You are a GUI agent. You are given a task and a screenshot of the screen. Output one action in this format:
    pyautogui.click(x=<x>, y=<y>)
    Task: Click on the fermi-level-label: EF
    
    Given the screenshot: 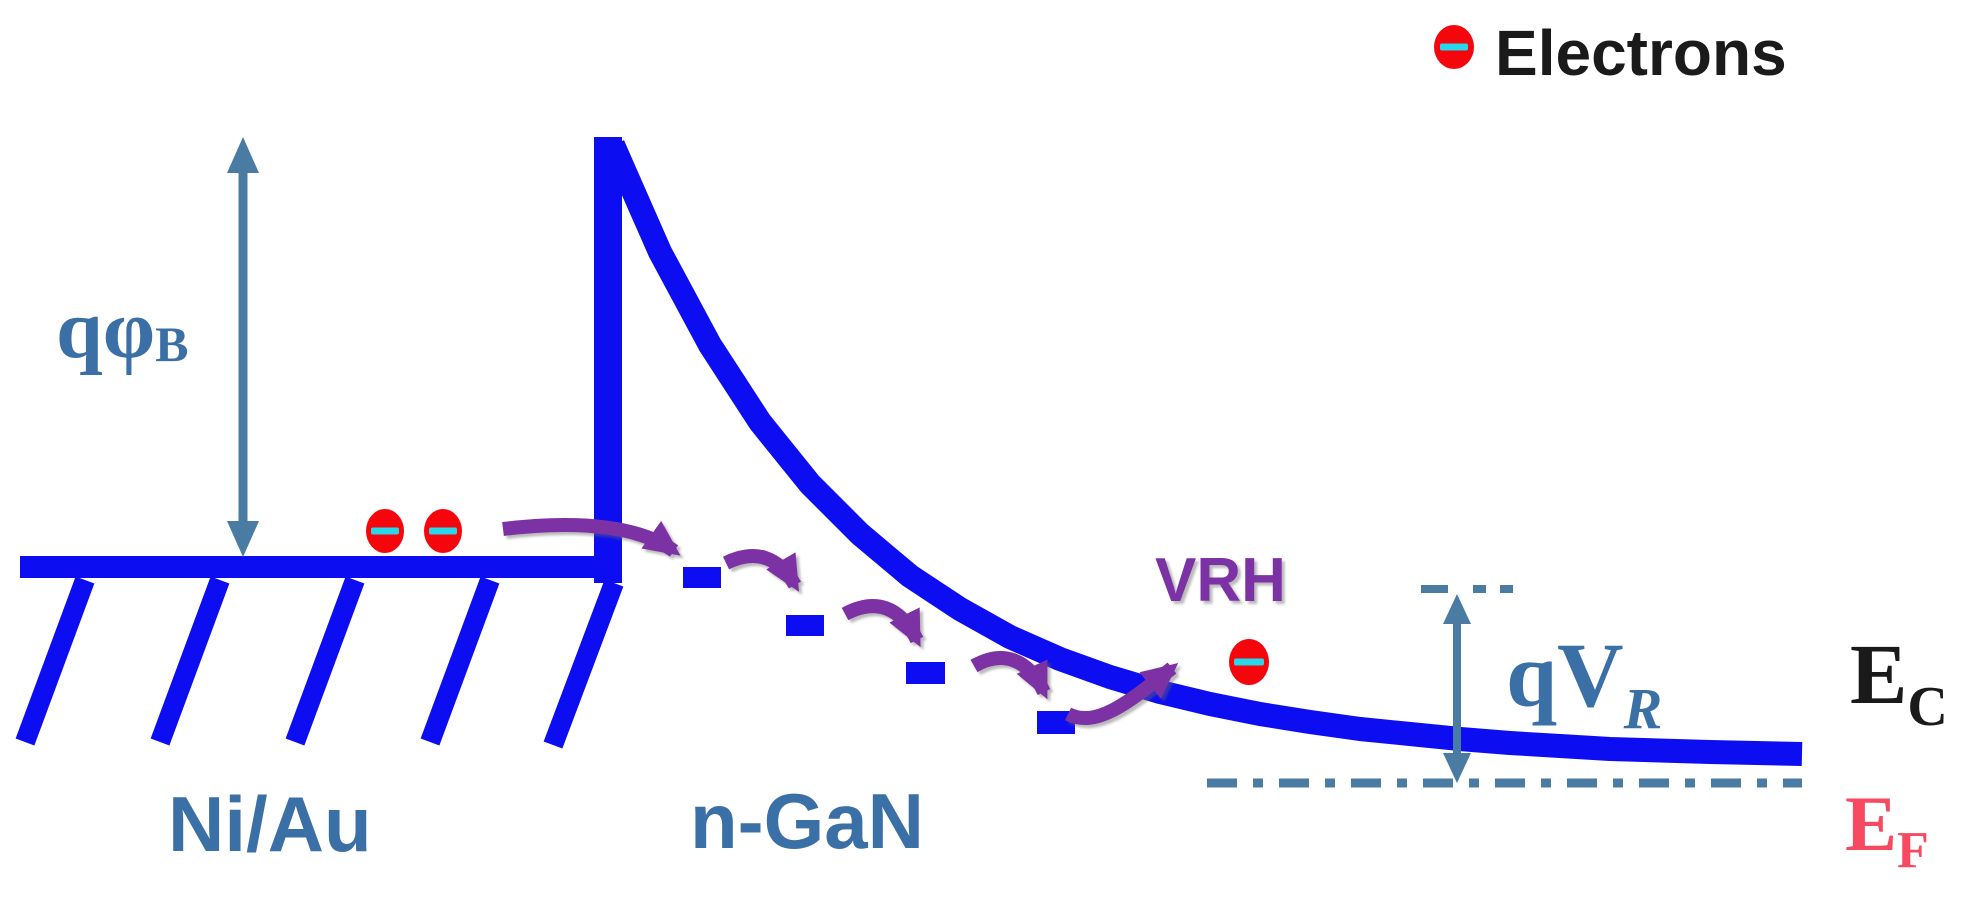 What is the action you would take?
    pyautogui.click(x=1887, y=829)
    